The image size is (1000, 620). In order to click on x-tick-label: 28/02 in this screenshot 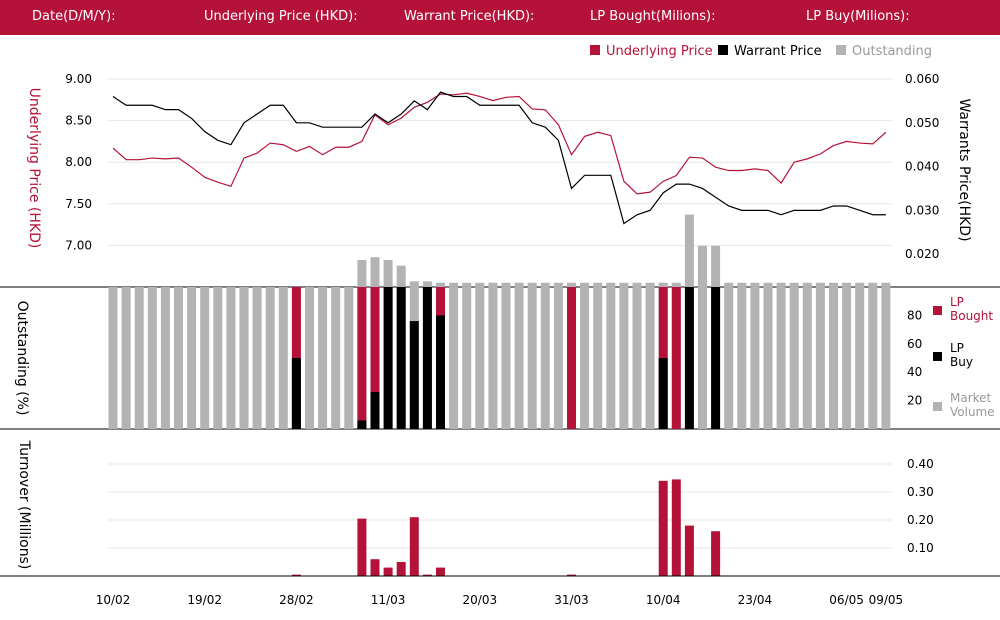, I will do `click(296, 600)`.